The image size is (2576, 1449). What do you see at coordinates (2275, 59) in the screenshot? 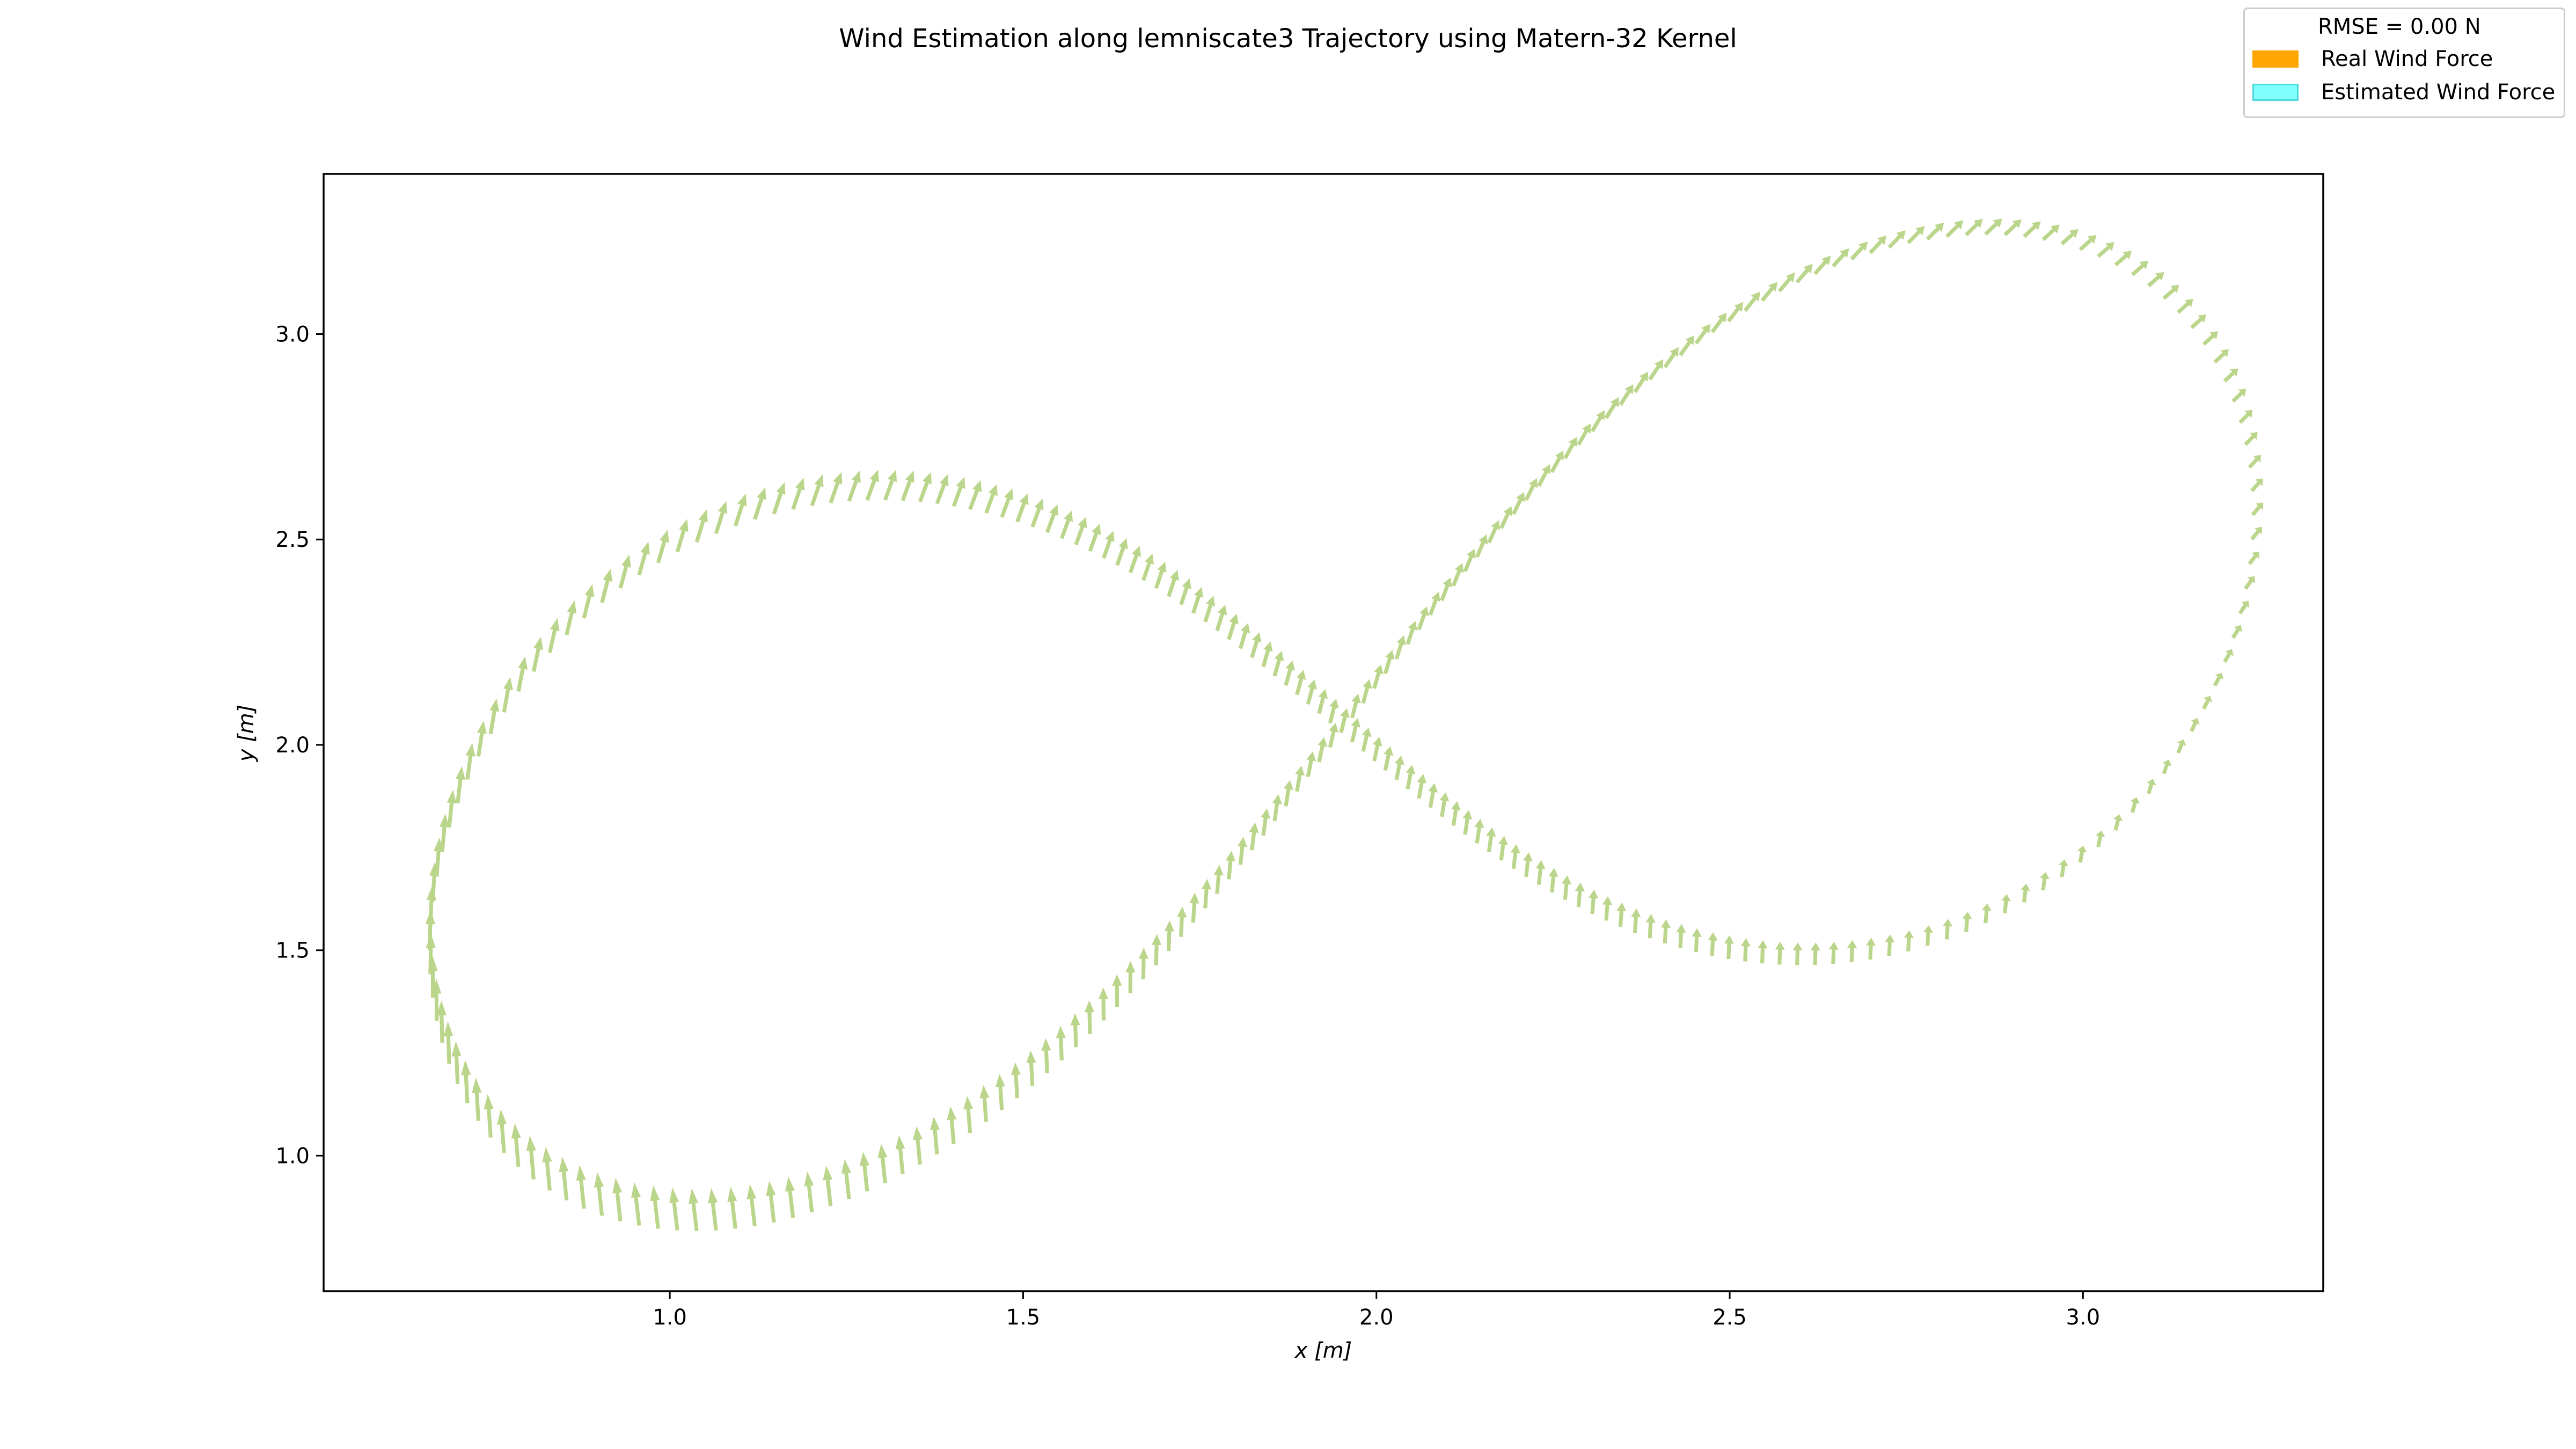
I see `real-wind-swatch` at bounding box center [2275, 59].